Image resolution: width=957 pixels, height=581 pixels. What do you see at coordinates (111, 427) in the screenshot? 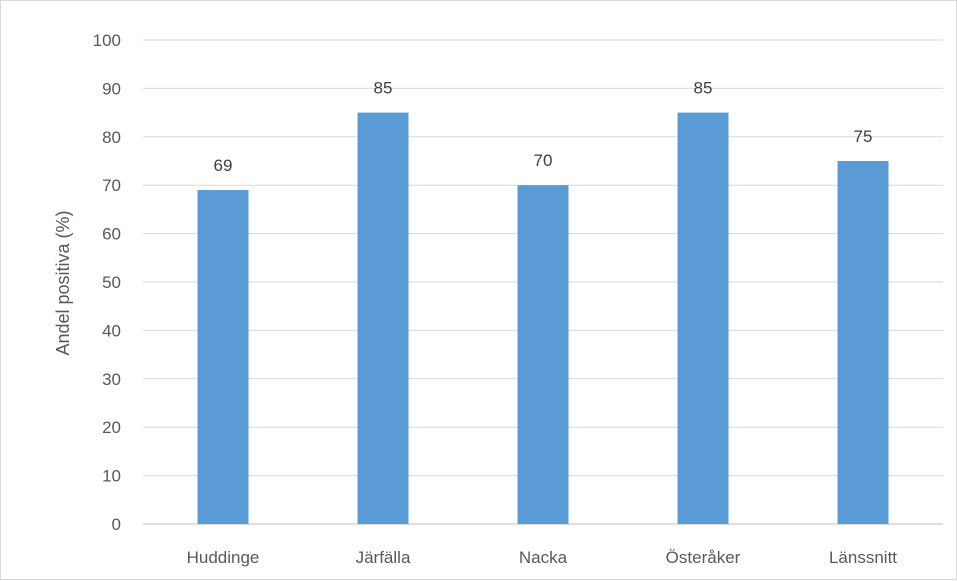
I see `y-tick-label: 20` at bounding box center [111, 427].